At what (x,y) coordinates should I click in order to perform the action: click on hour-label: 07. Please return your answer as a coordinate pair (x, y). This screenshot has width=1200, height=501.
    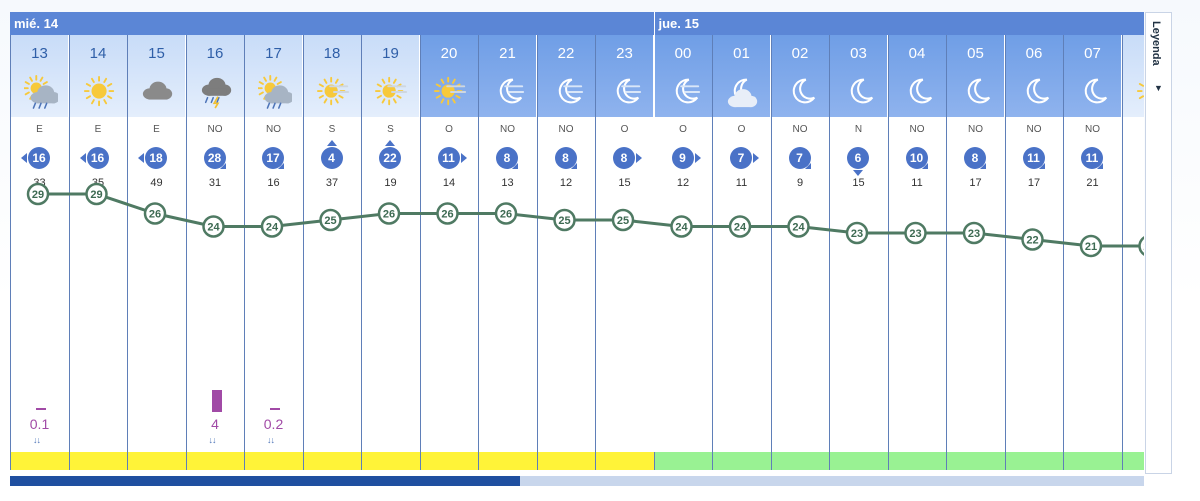
    Looking at the image, I should click on (1092, 53).